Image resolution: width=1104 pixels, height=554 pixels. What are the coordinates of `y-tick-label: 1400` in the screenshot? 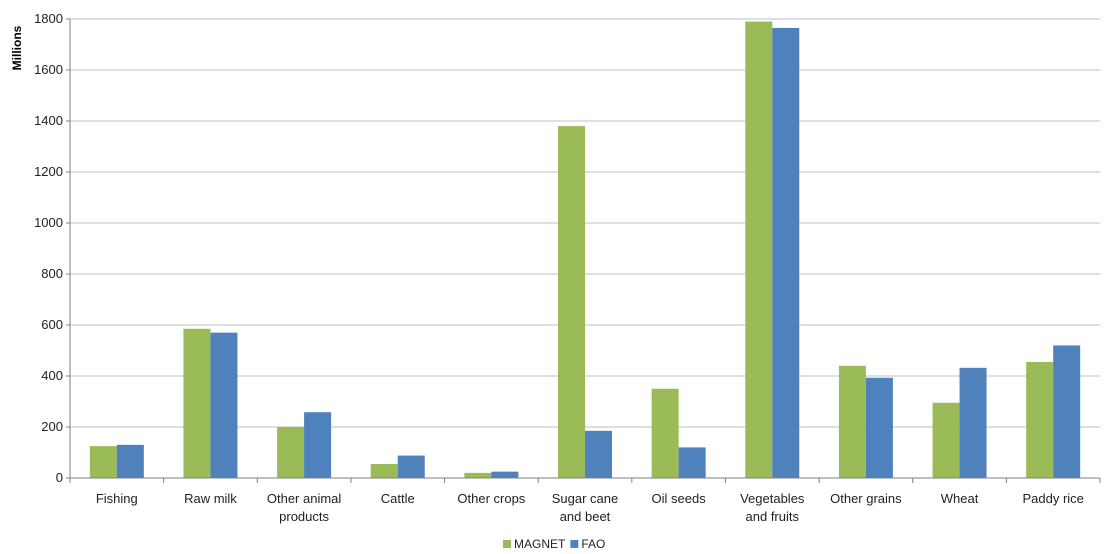 It's located at (48, 120).